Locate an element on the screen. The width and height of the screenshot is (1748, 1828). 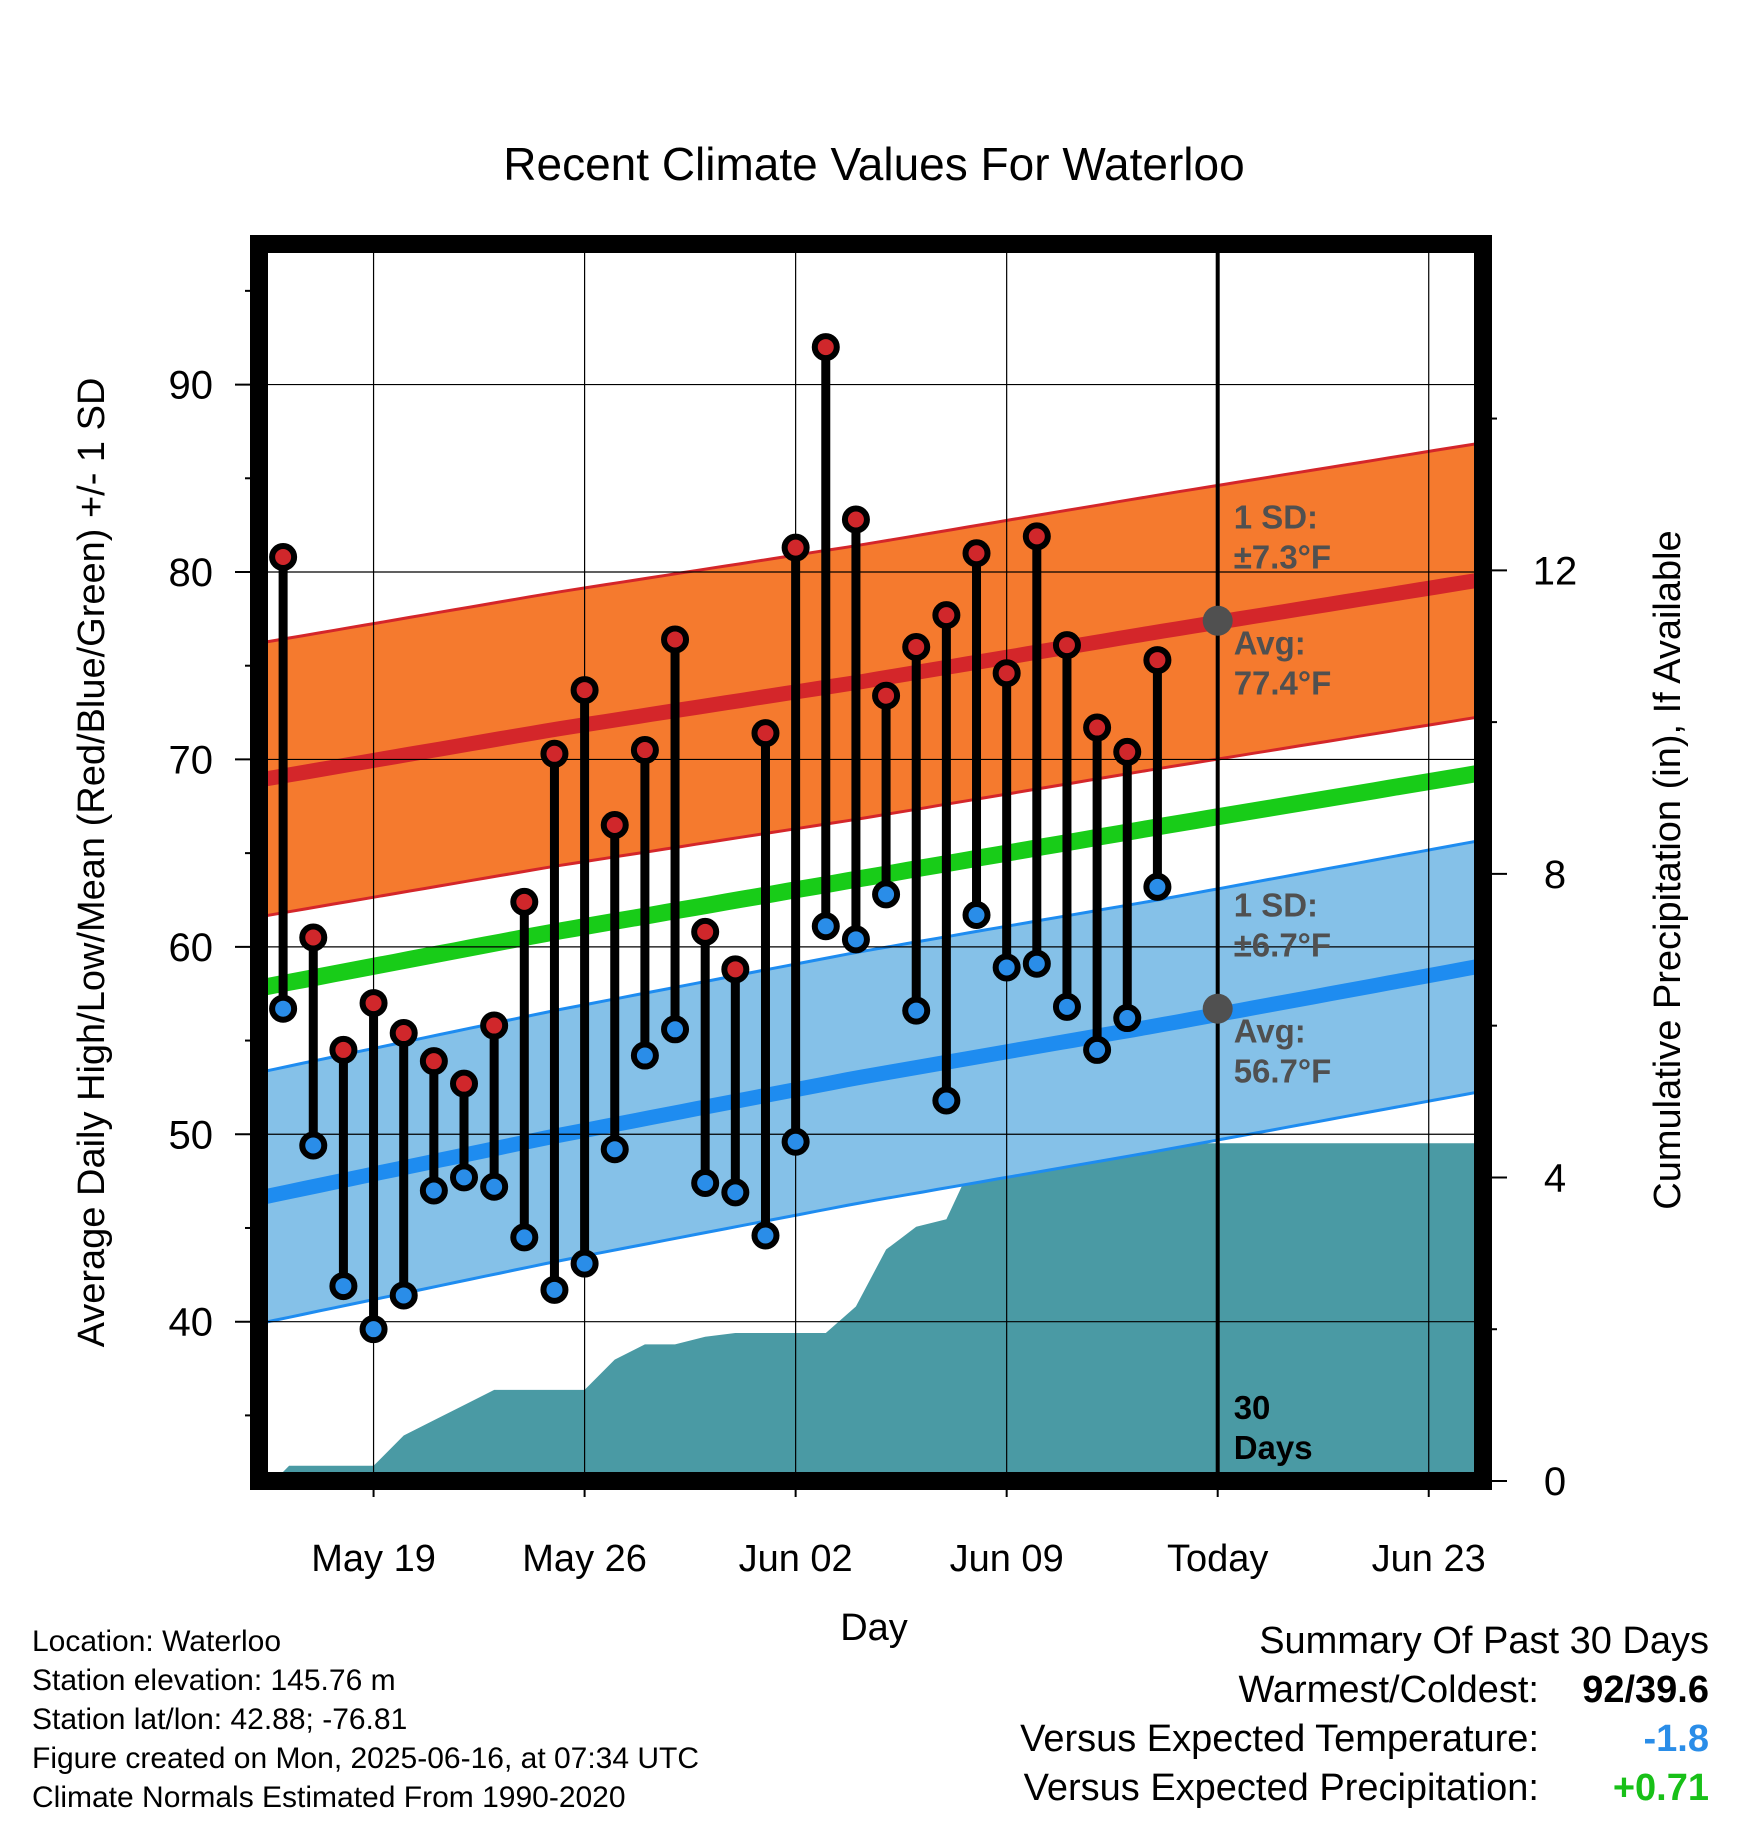
today-high-avg-marker is located at coordinates (1217, 620).